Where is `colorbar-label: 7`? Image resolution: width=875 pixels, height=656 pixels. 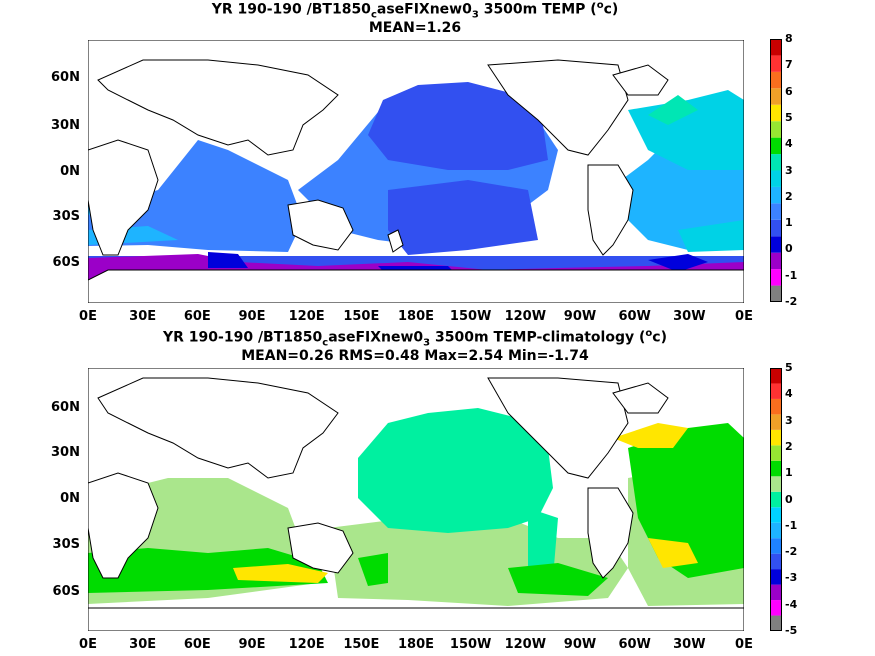 colorbar-label: 7 is located at coordinates (789, 65).